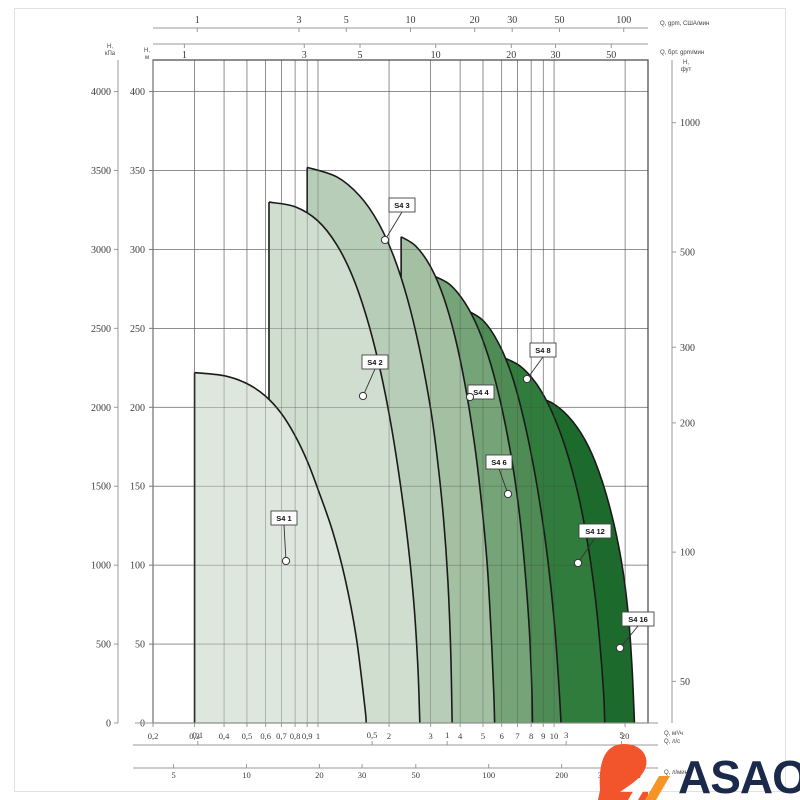 The height and width of the screenshot is (800, 800). I want to click on axis-tick-label-m3h: 1, so click(318, 736).